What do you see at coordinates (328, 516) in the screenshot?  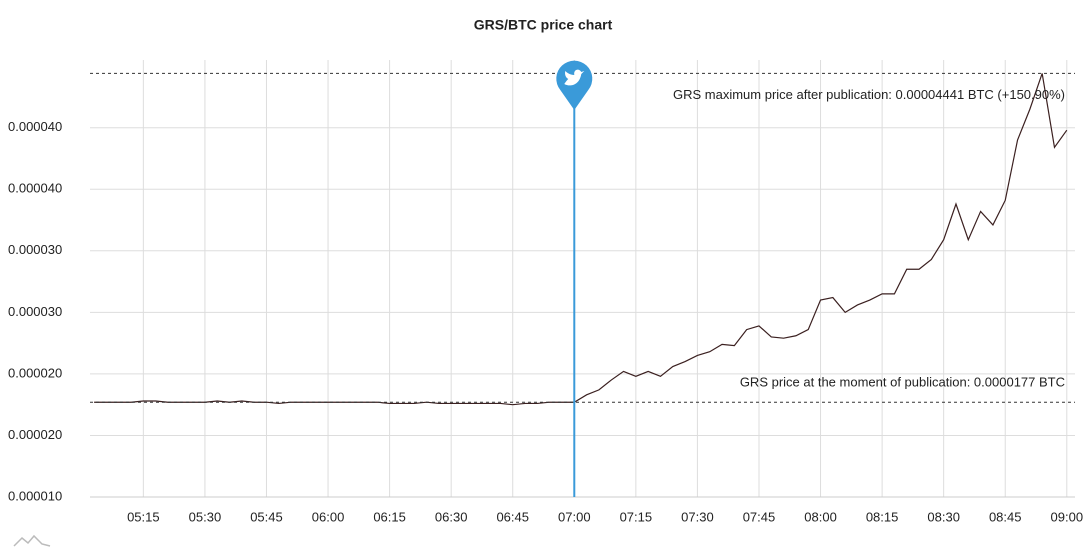 I see `x-tick-label: 06:00` at bounding box center [328, 516].